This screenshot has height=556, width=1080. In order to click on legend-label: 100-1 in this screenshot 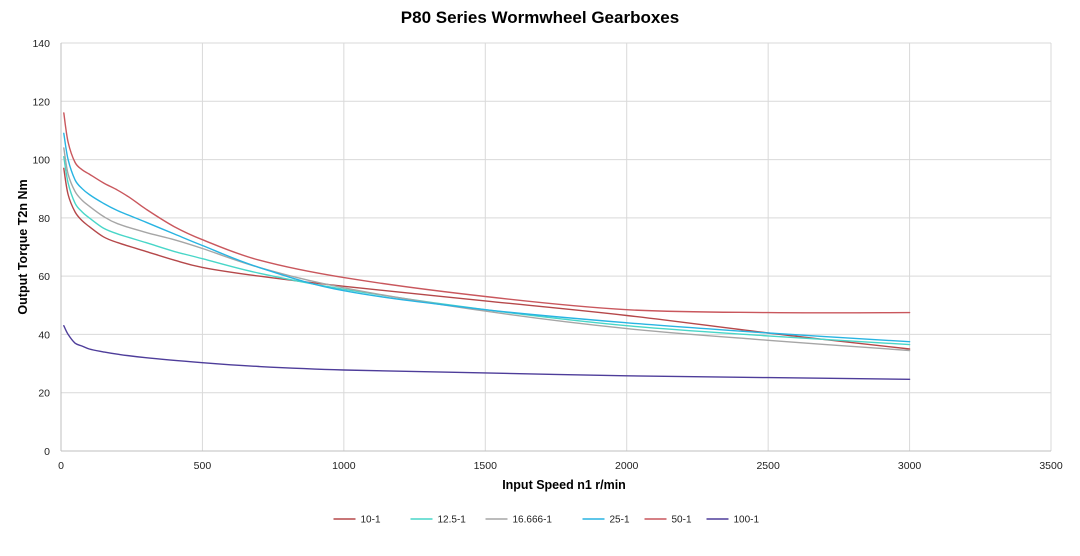, I will do `click(747, 520)`.